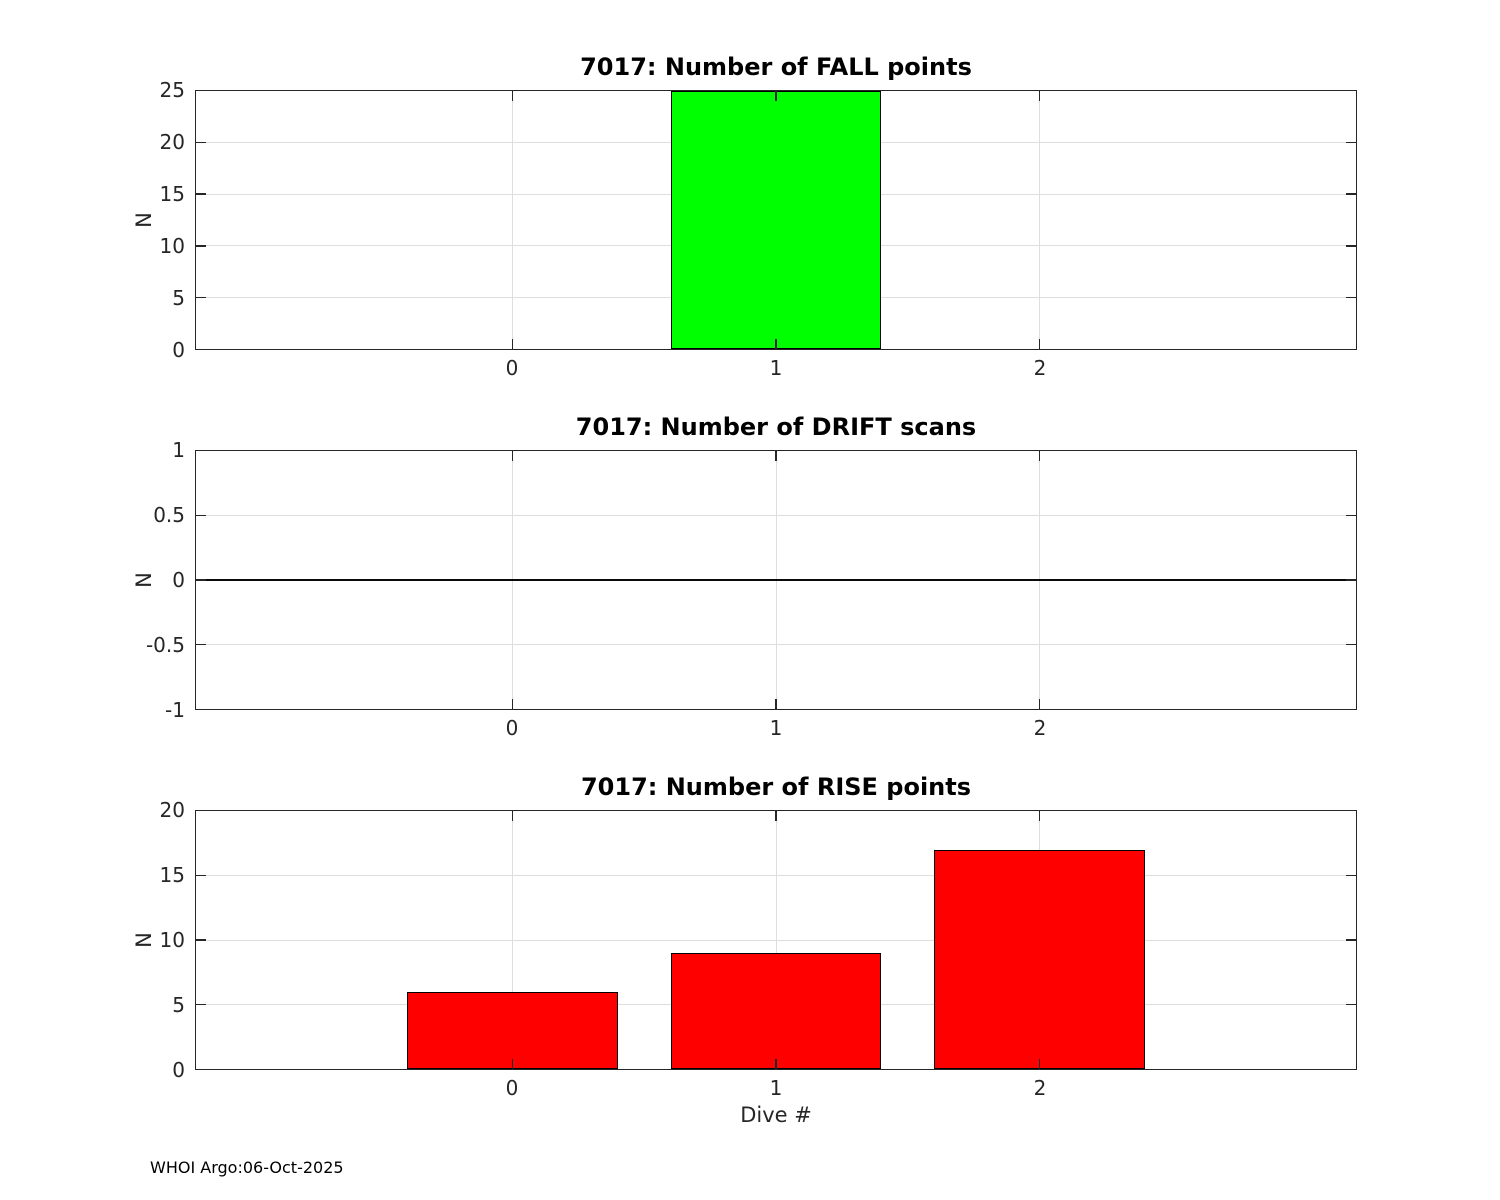 Image resolution: width=1500 pixels, height=1200 pixels. What do you see at coordinates (247, 1167) in the screenshot?
I see `whoi-argo-datestamp: WHOI Argo:06-Oct-2025` at bounding box center [247, 1167].